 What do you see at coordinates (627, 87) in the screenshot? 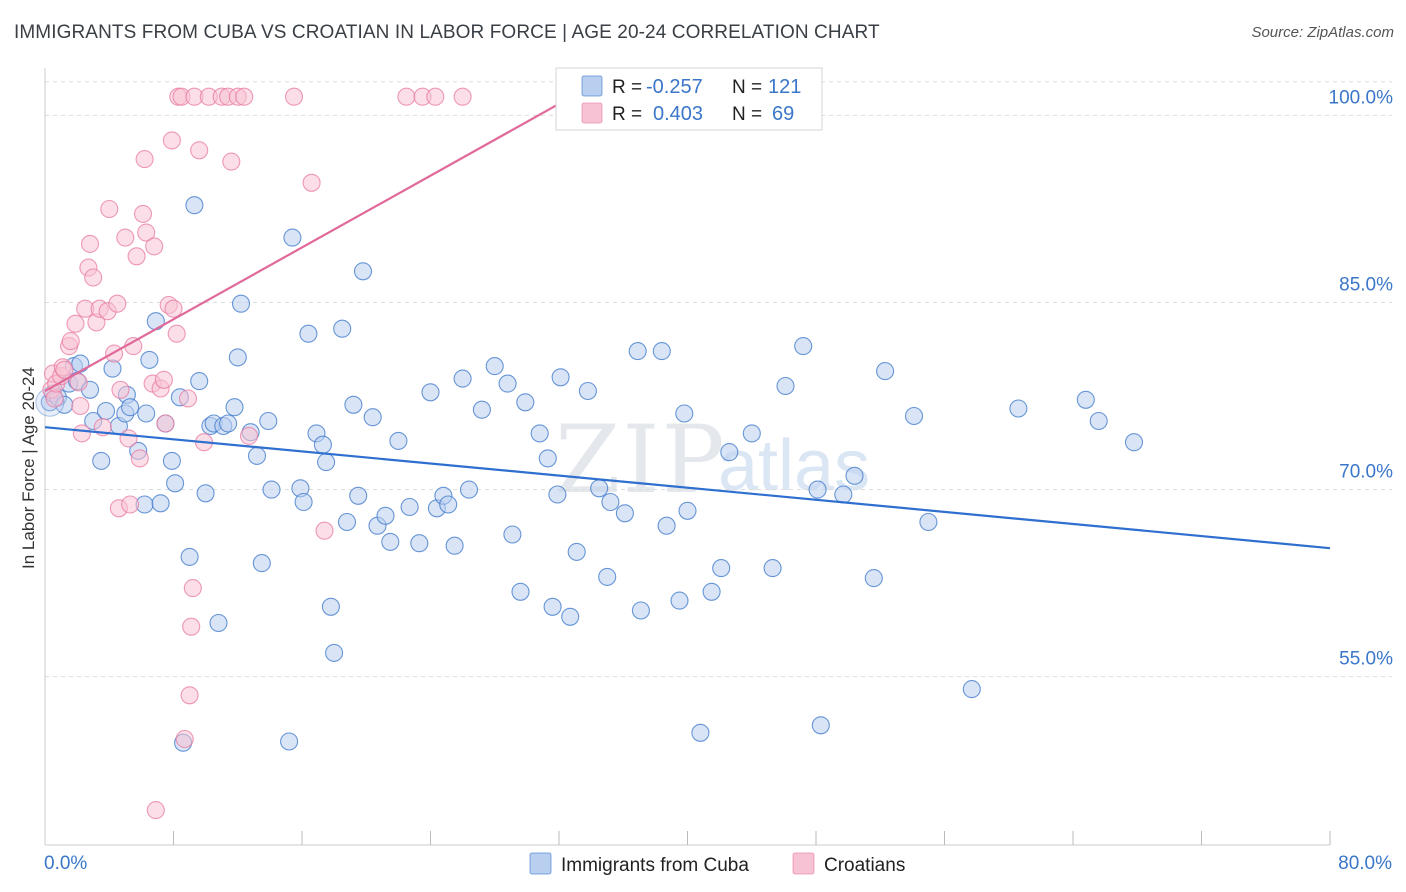
I see `legend-r-label-cuba: R =` at bounding box center [627, 87].